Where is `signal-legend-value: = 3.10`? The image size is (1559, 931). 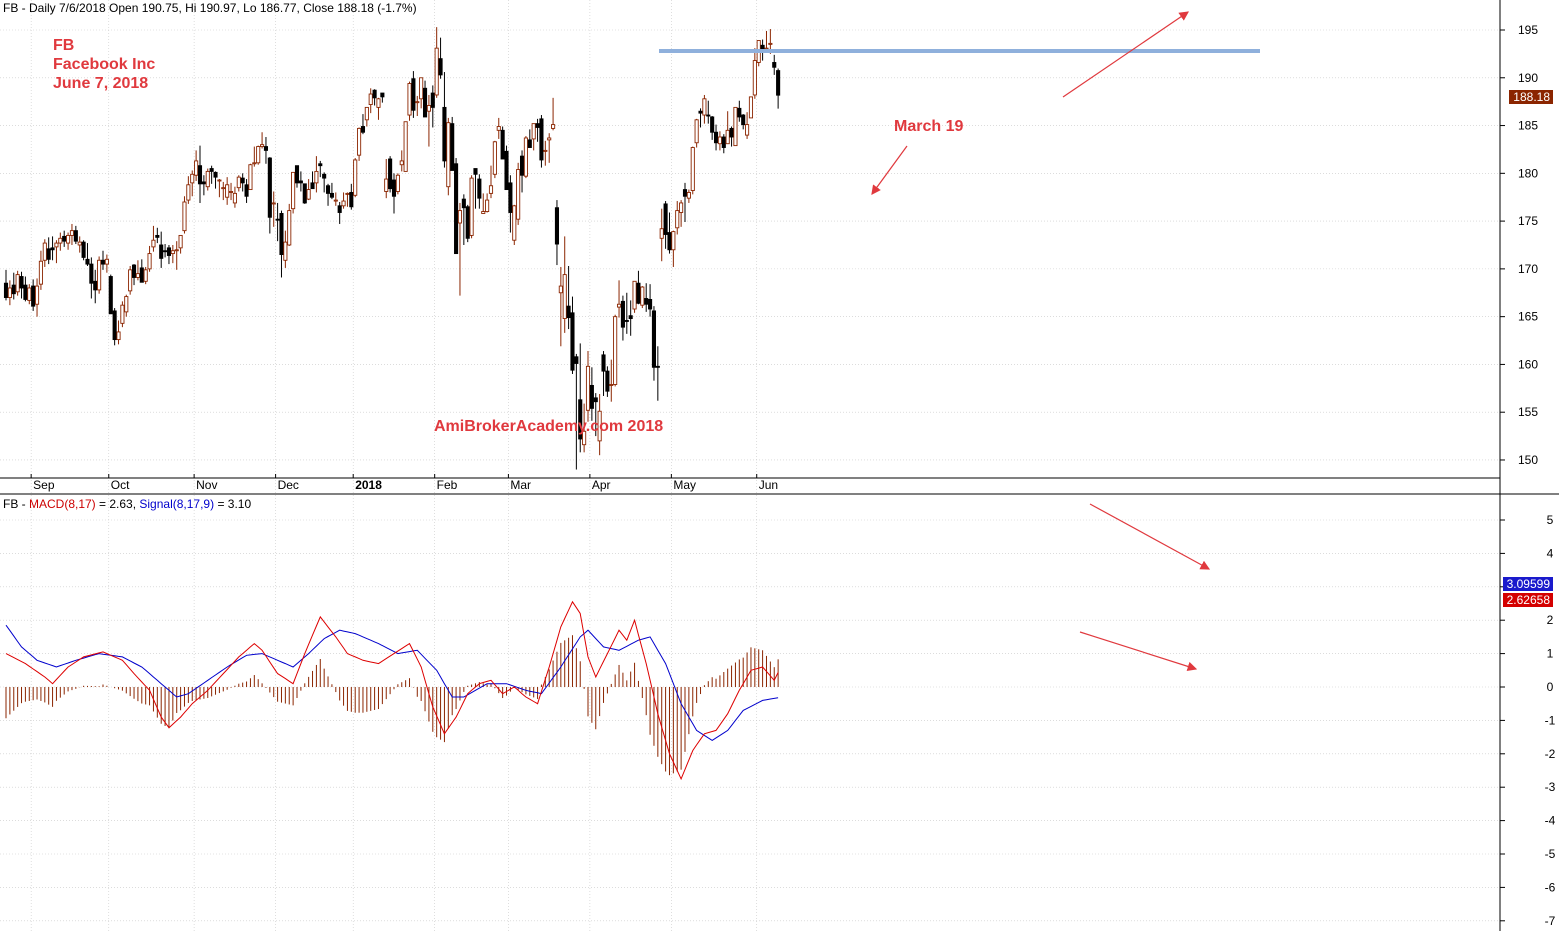 signal-legend-value: = 3.10 is located at coordinates (233, 504).